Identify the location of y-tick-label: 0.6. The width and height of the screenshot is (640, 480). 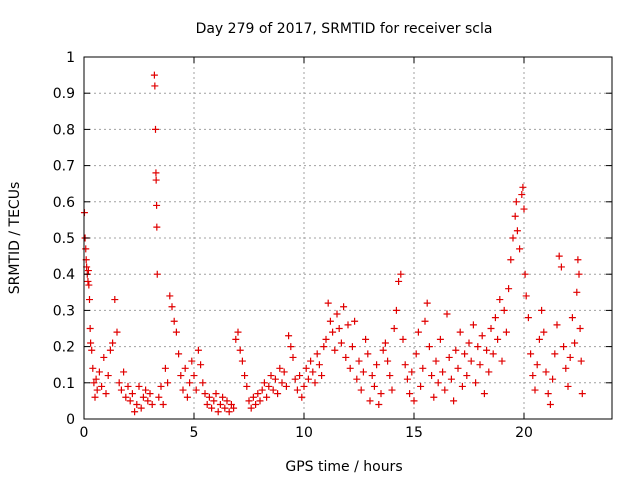
(64, 203).